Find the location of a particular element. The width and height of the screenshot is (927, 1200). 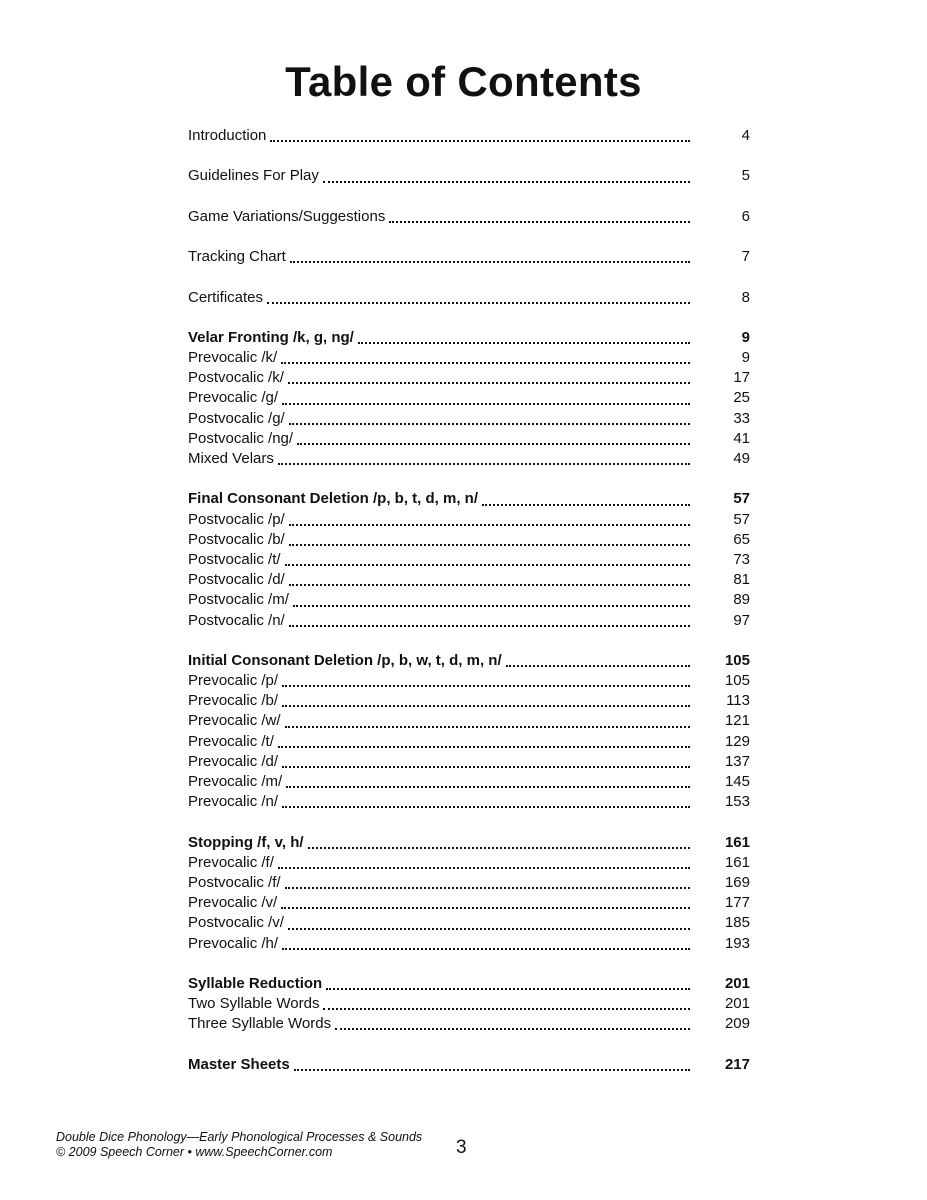

toc-entry-page: 57 is located at coordinates (741, 519).